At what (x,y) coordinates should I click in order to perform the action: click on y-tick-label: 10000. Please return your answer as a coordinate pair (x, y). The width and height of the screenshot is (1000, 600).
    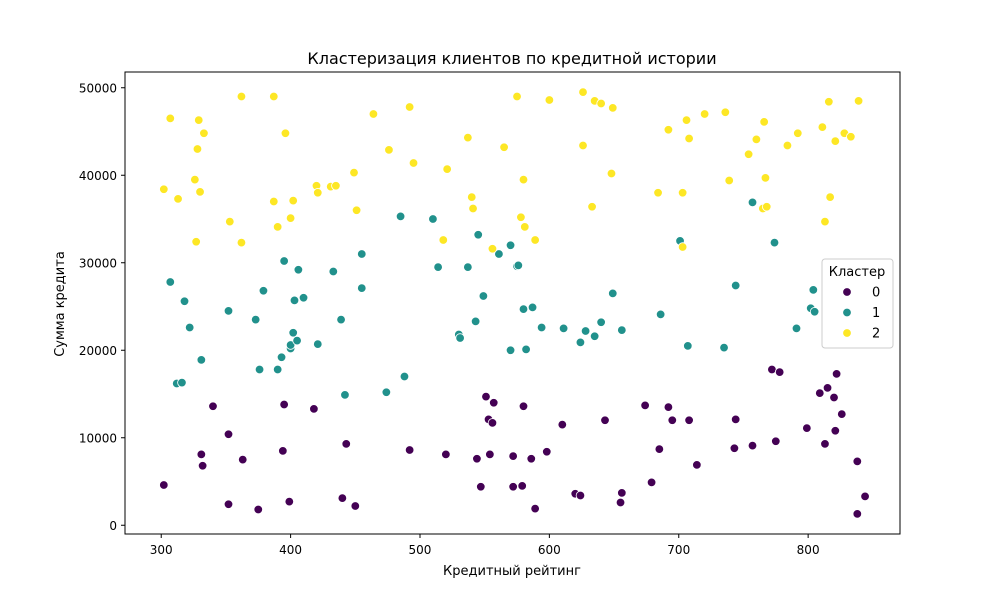
    Looking at the image, I should click on (98, 438).